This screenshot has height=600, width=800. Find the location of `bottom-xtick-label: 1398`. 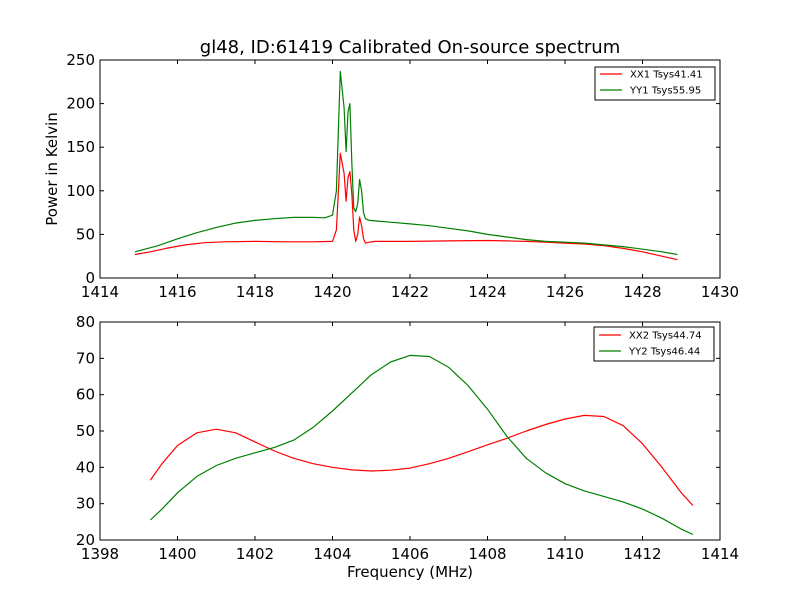

bottom-xtick-label: 1398 is located at coordinates (100, 554).